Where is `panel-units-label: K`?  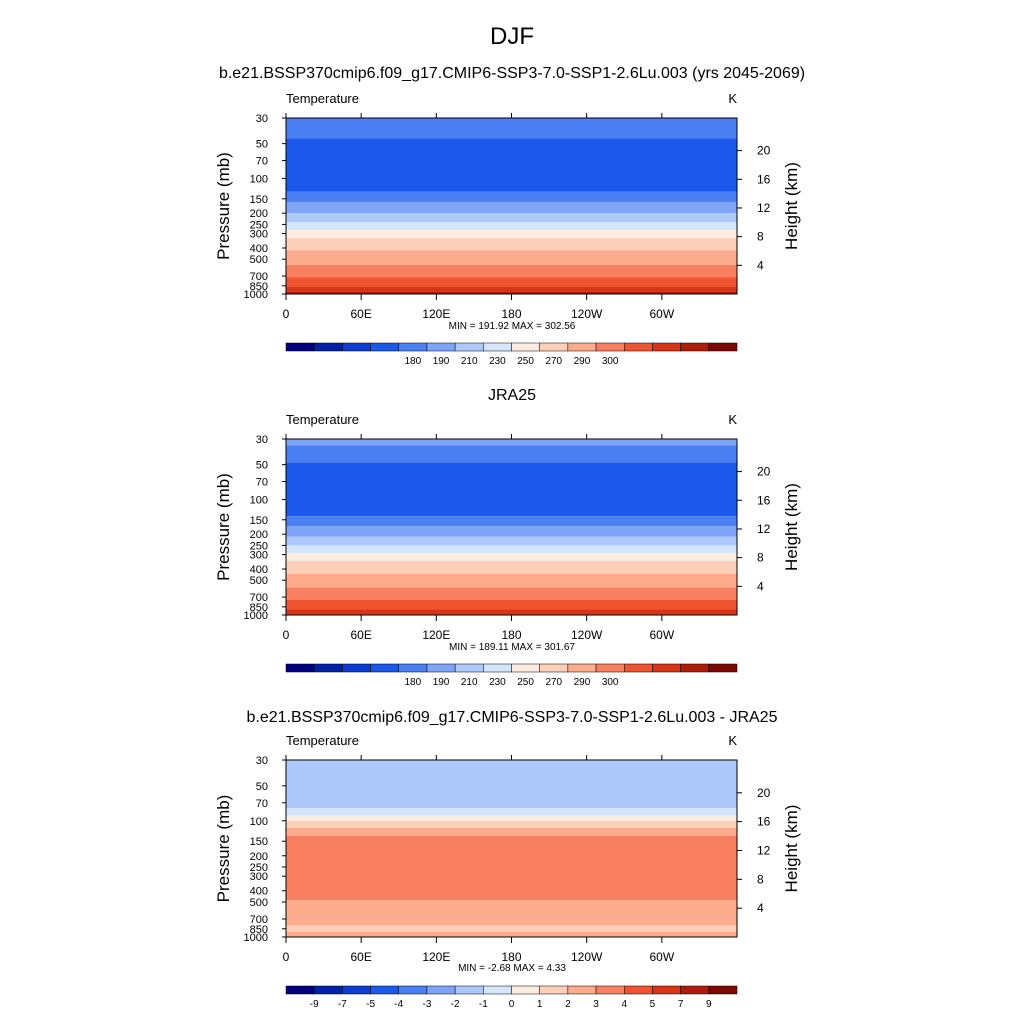 panel-units-label: K is located at coordinates (732, 98).